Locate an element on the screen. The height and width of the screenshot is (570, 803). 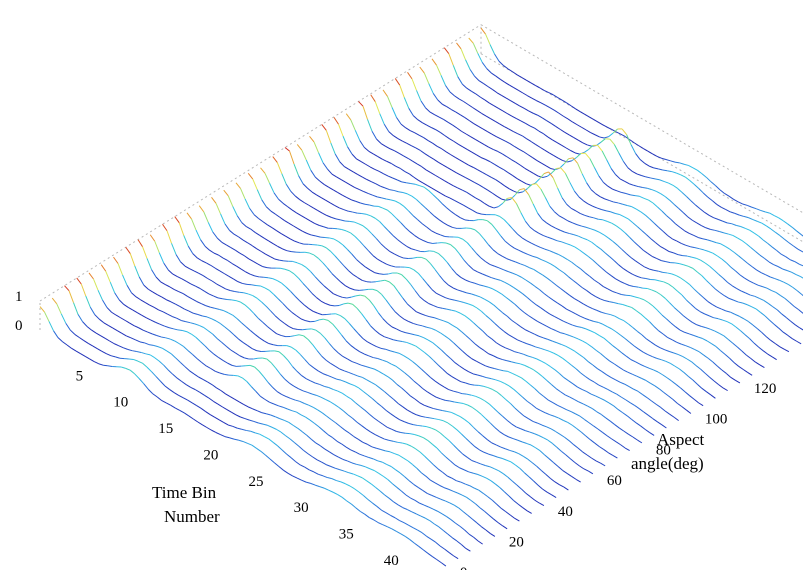
z-tick-0: 0 is located at coordinates (19, 326).